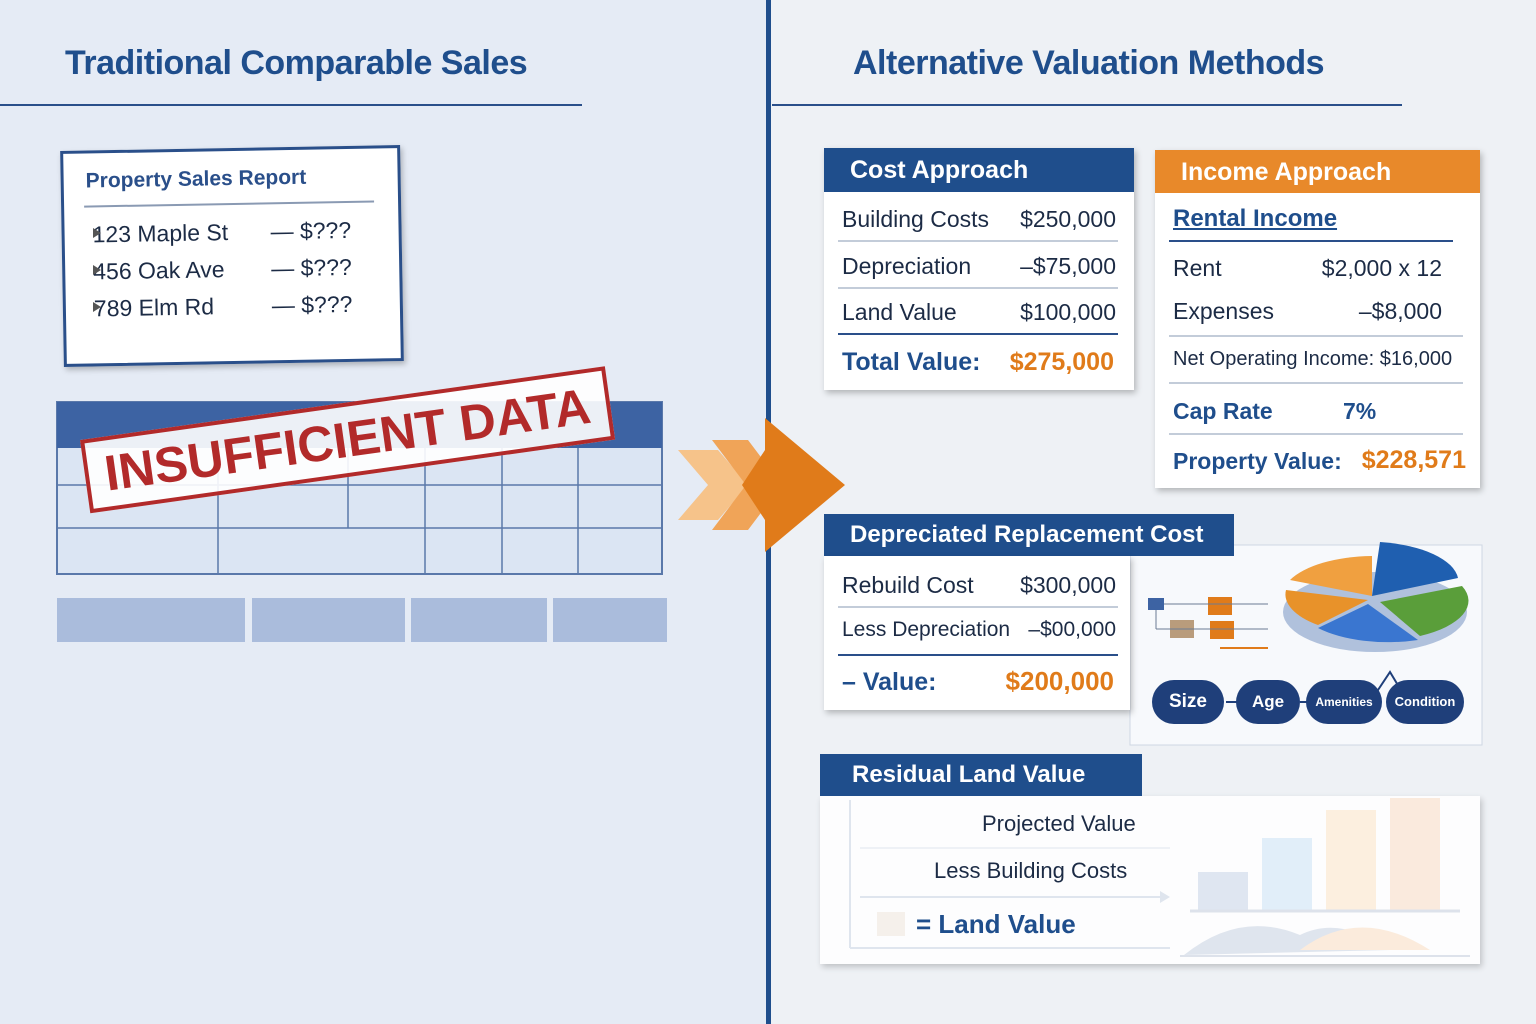  Describe the element at coordinates (1224, 311) in the screenshot. I see `row-label: Expenses` at that location.